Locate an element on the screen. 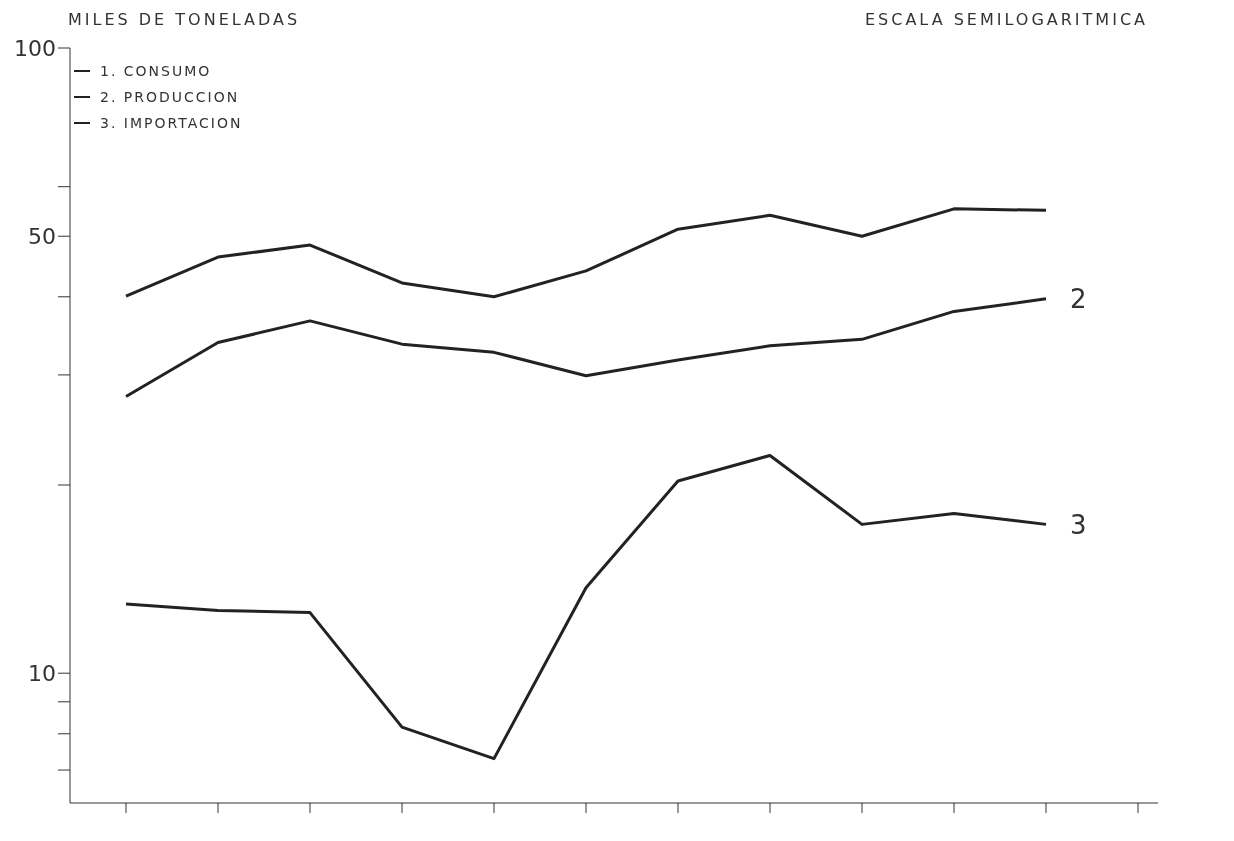  y-axis-title: MILES DE TONELADAS is located at coordinates (184, 19).